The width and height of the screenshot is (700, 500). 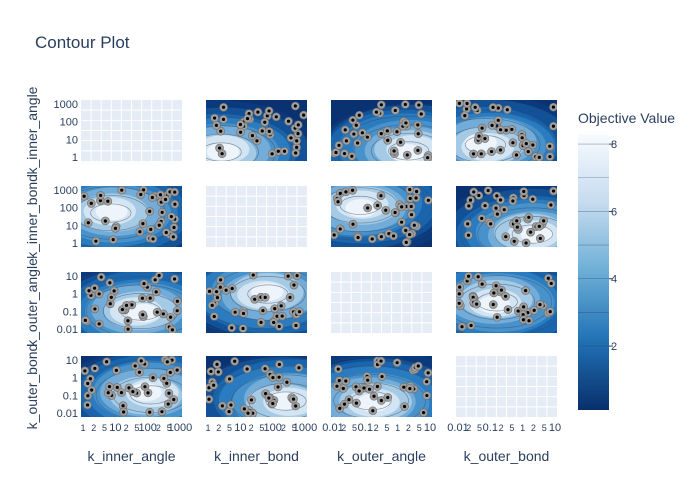 I want to click on y-axis-label-k_inner_angle: k_inner_angle, so click(x=32, y=130).